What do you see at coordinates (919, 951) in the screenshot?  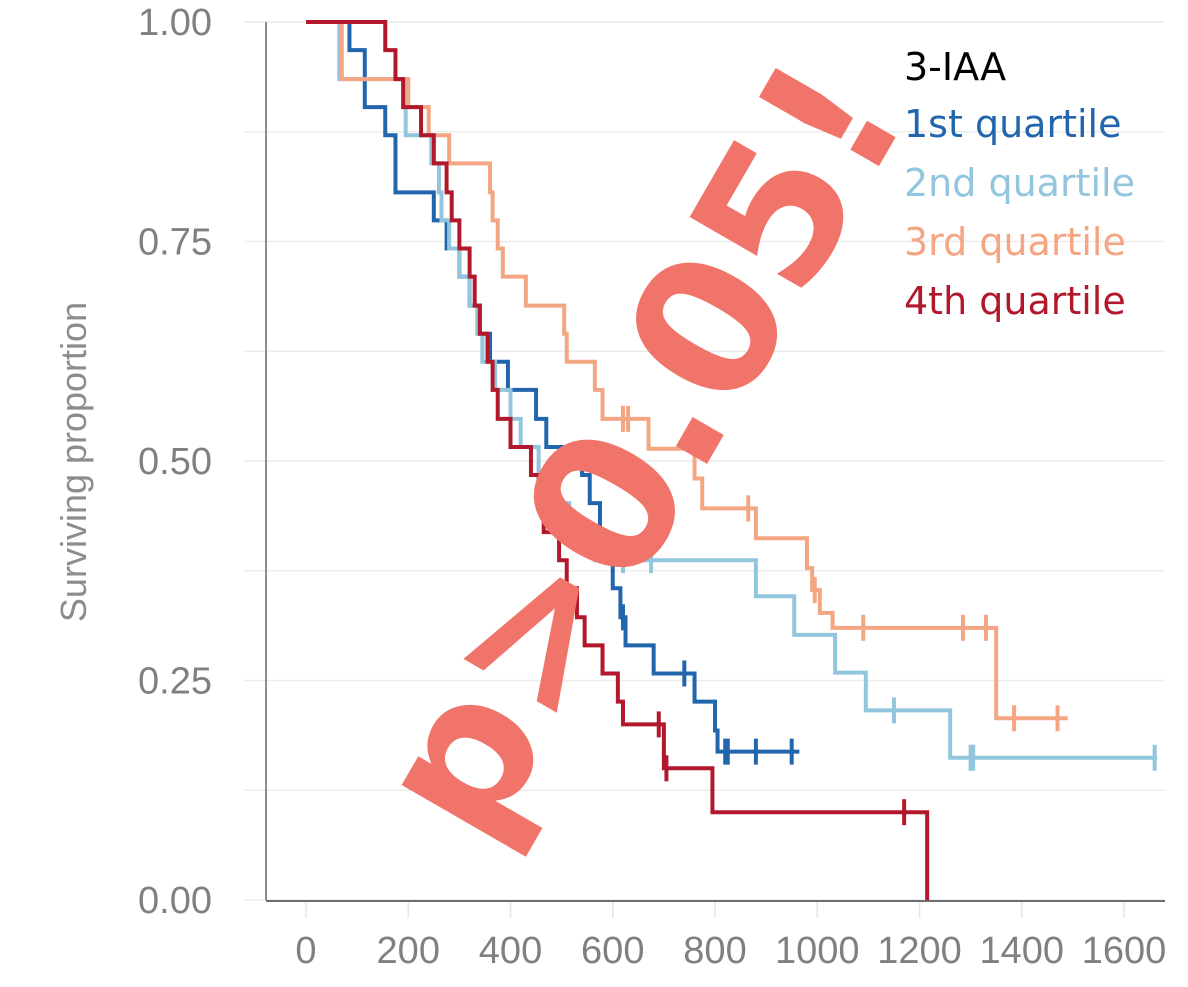 I see `x-tick-label: 1200` at bounding box center [919, 951].